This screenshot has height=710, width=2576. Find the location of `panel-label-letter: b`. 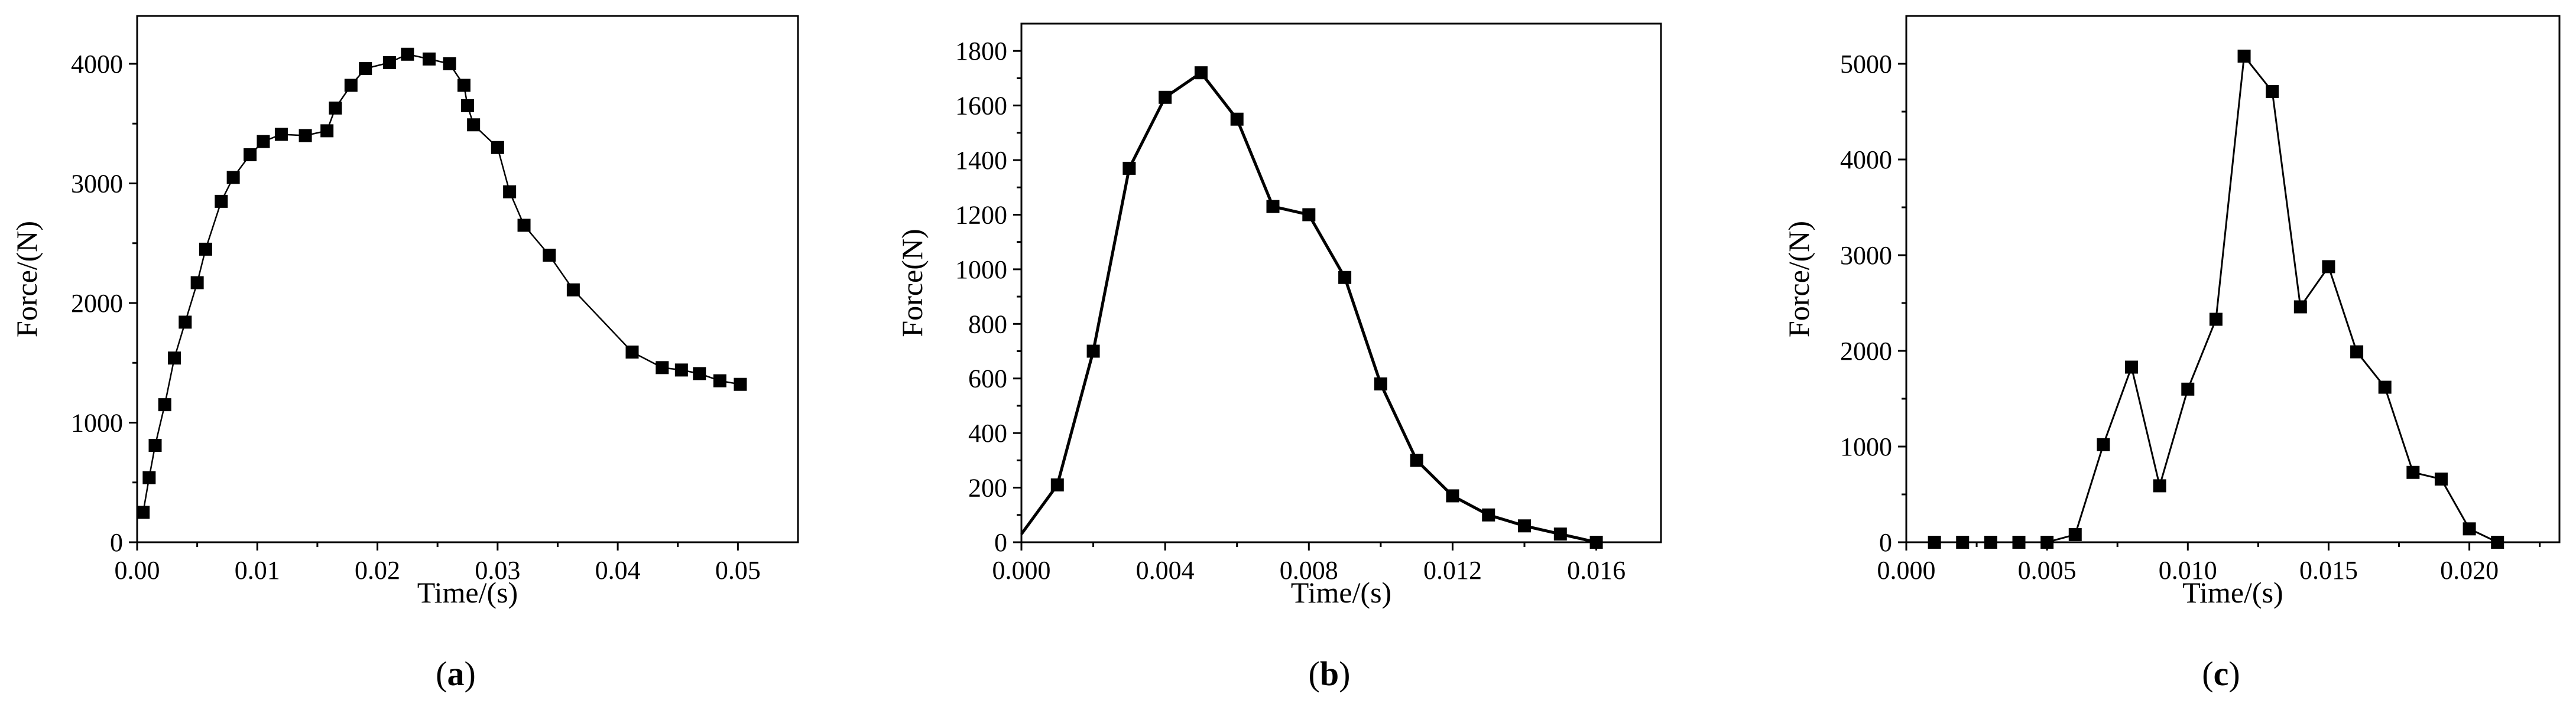

panel-label-letter: b is located at coordinates (1329, 674).